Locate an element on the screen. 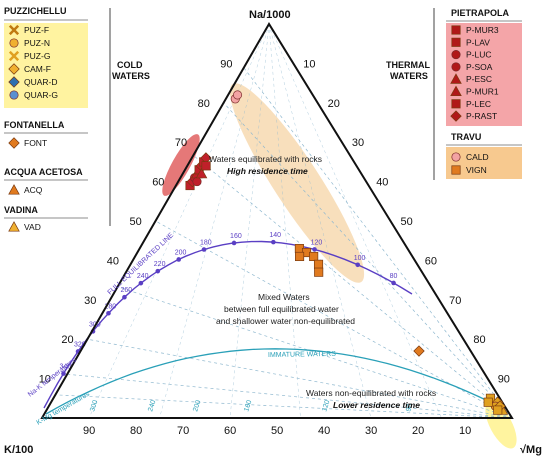 The width and height of the screenshot is (550, 464). right-edge-tick: 40 is located at coordinates (382, 183).